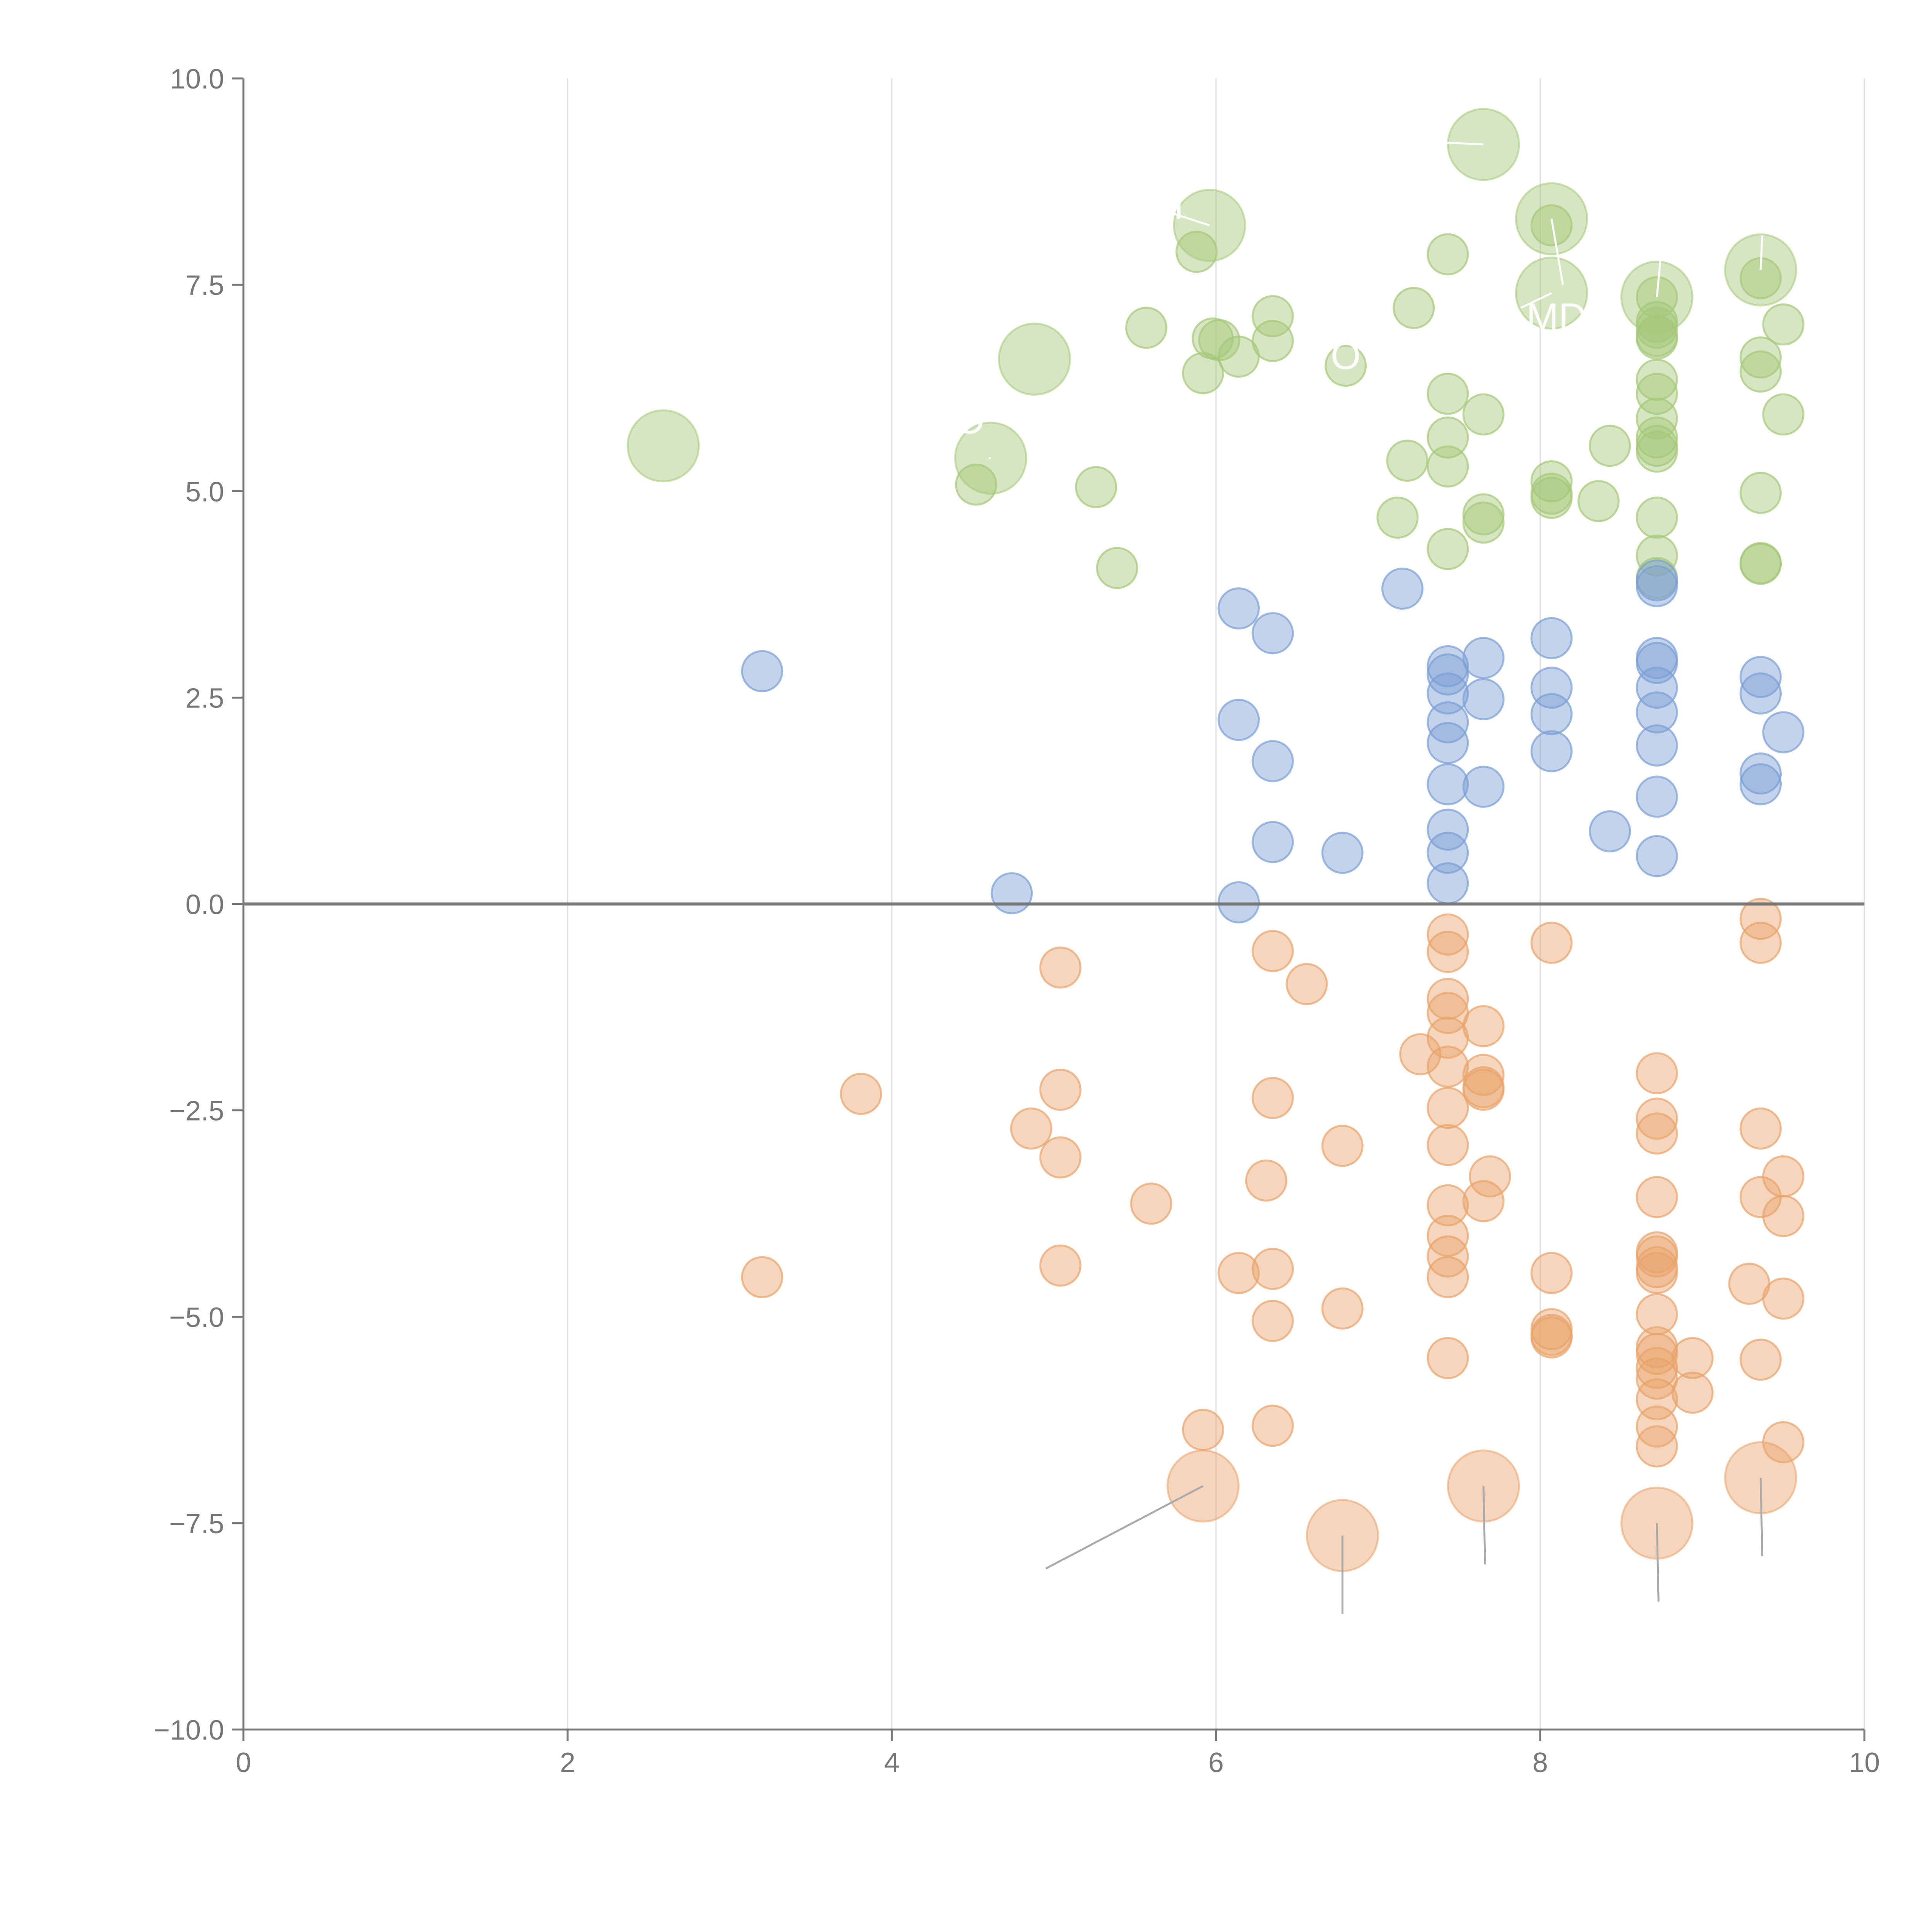 This screenshot has width=1932, height=1932. I want to click on x-tick-label: 6, so click(1216, 1763).